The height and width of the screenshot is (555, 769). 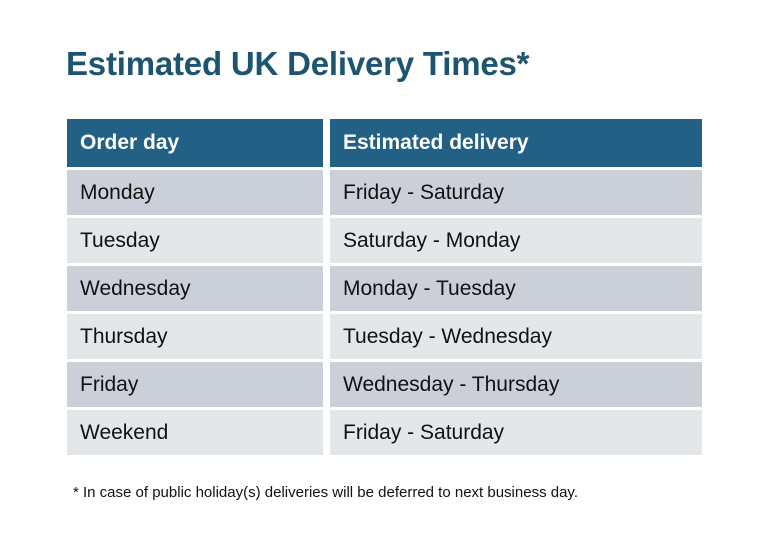 What do you see at coordinates (516, 336) in the screenshot?
I see `cell-estimated-delivery: Tuesday - Wednesday` at bounding box center [516, 336].